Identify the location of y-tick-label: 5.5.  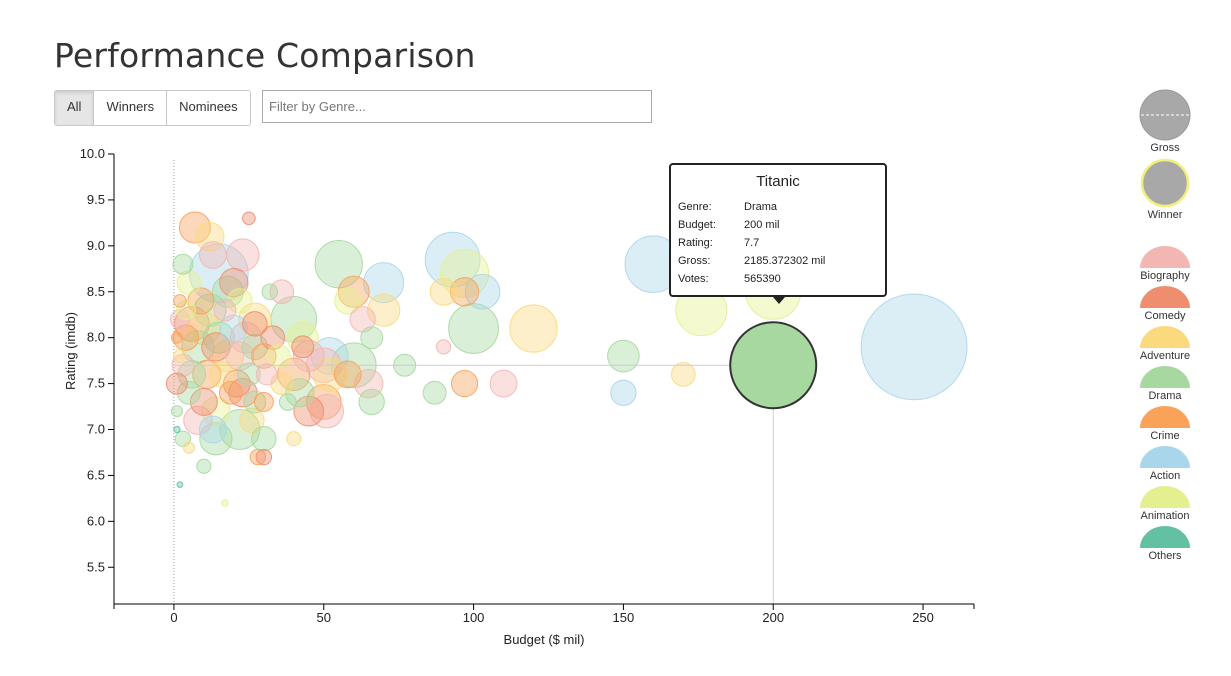
(96, 566).